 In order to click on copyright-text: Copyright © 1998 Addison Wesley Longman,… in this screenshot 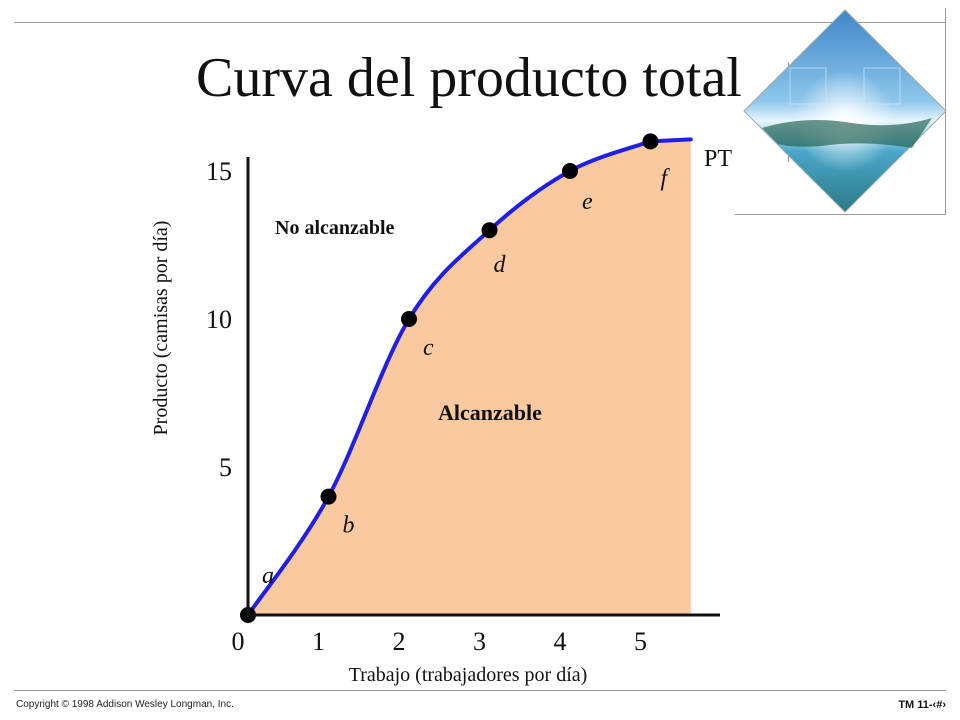, I will do `click(125, 704)`.